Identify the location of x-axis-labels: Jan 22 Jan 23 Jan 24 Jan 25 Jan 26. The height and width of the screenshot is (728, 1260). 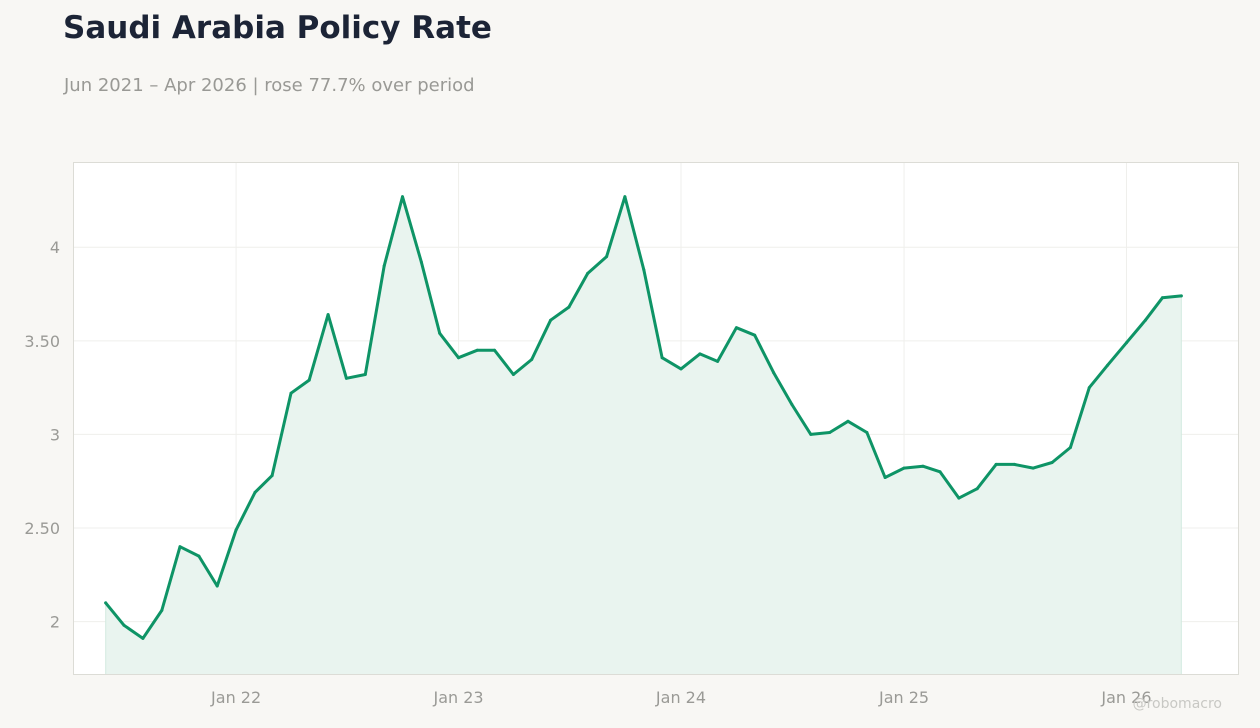
(680, 697).